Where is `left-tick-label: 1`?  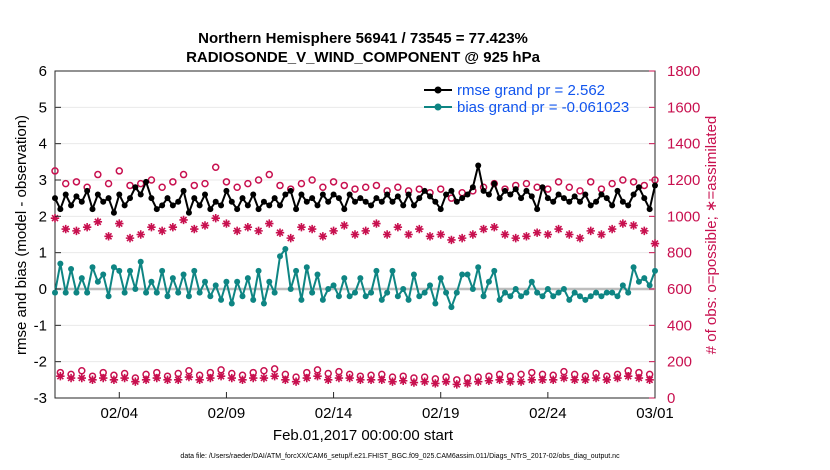 left-tick-label: 1 is located at coordinates (43, 253).